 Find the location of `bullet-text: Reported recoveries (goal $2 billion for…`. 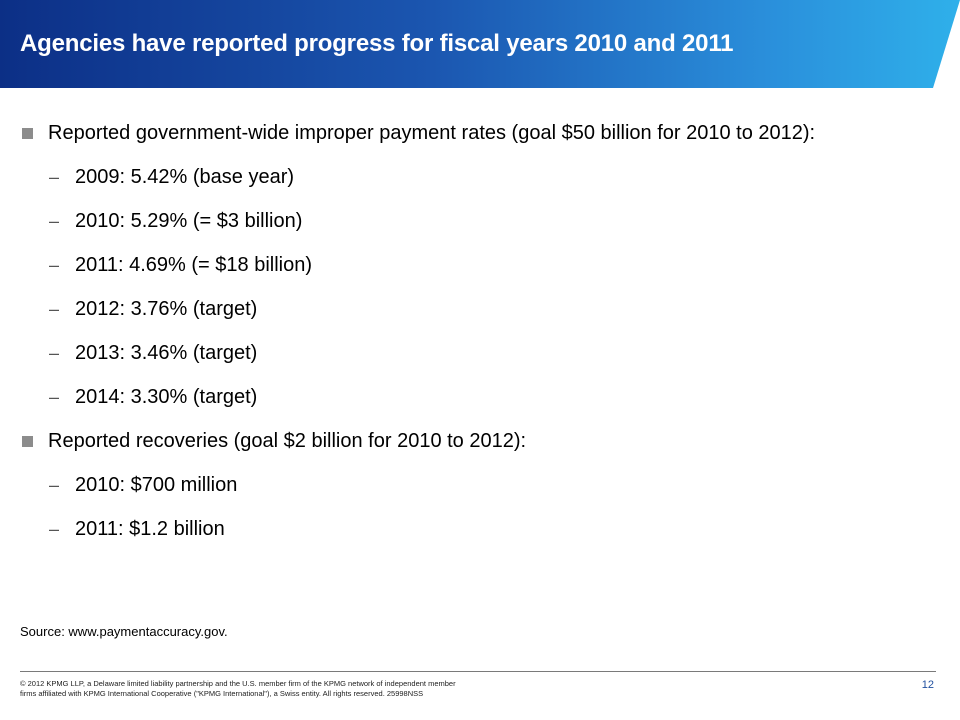

bullet-text: Reported recoveries (goal $2 billion for… is located at coordinates (287, 441).